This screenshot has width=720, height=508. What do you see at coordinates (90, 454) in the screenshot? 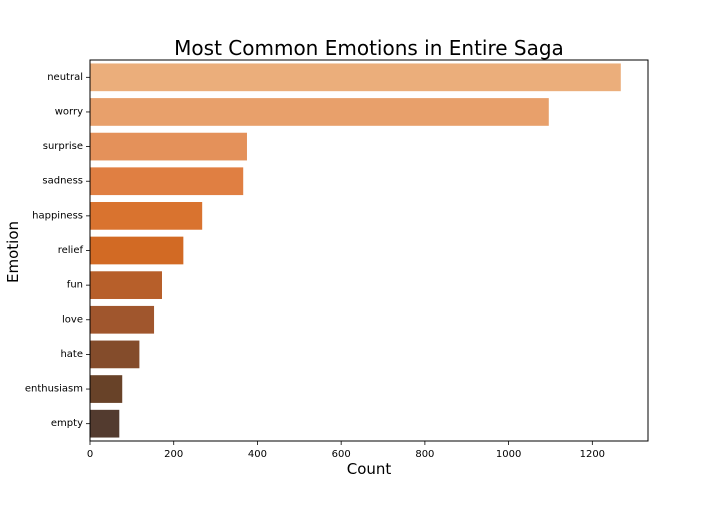
I see `x-tick-label: 0` at bounding box center [90, 454].